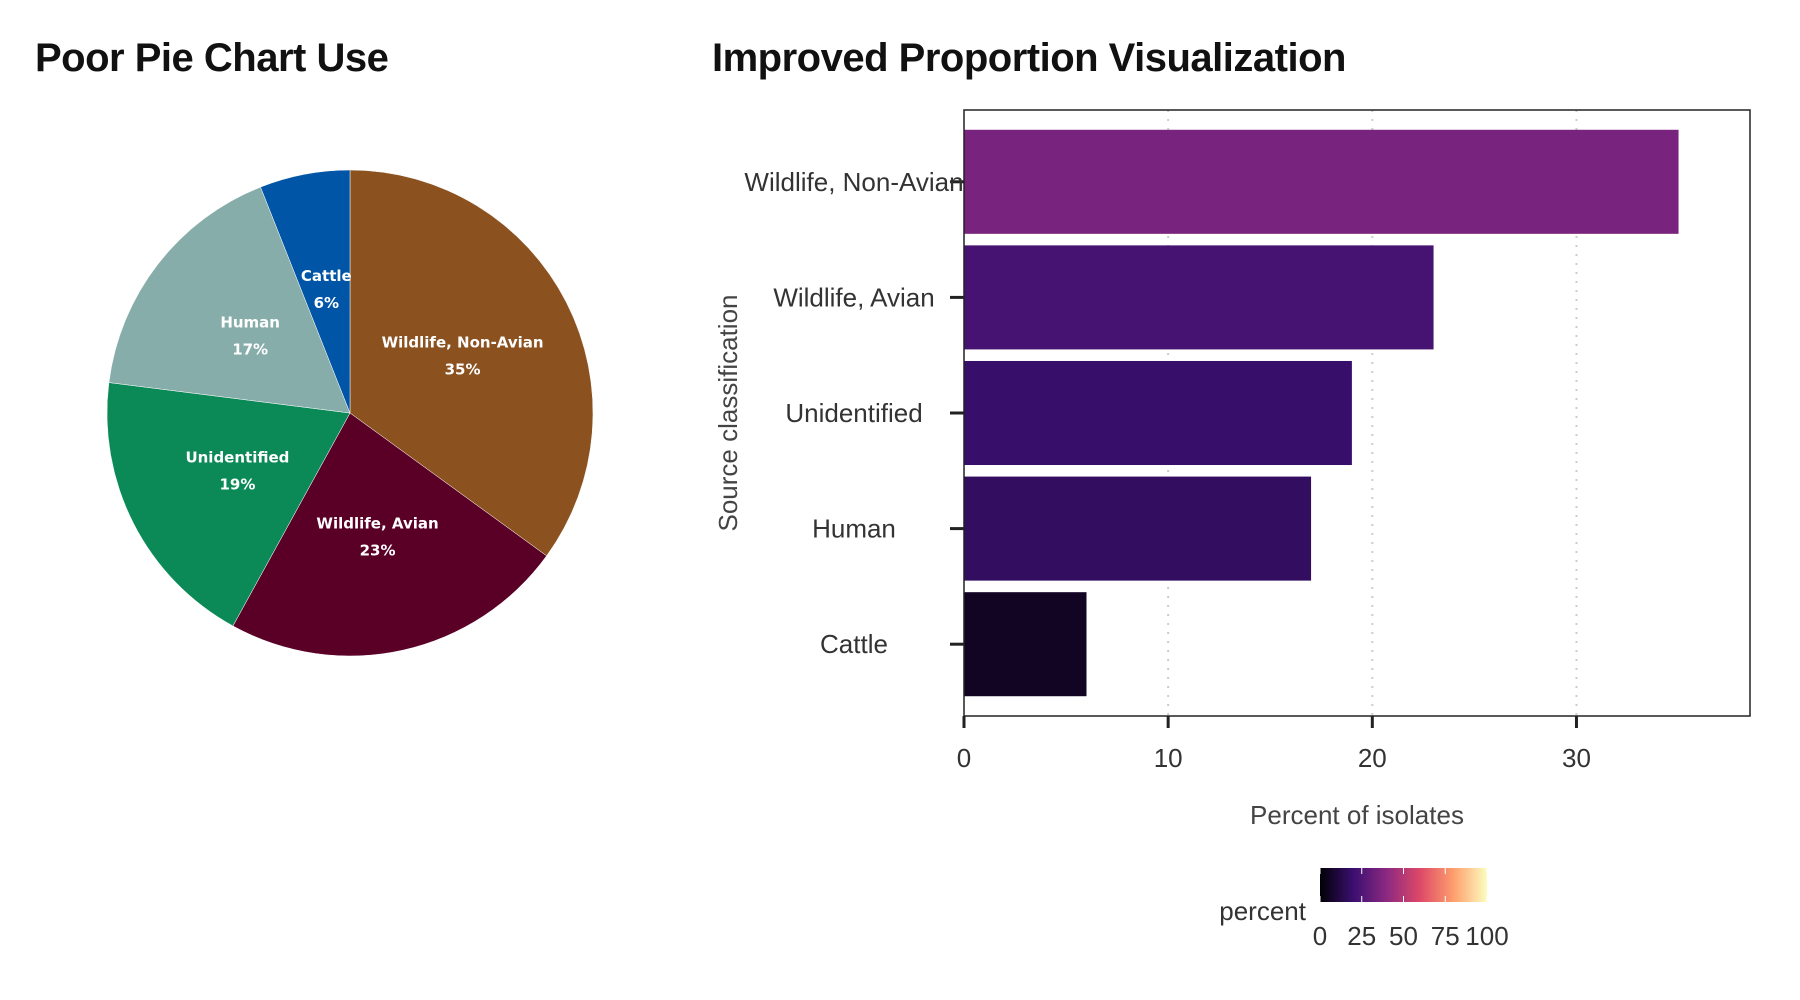 This screenshot has height=1000, width=1800. I want to click on pie-slice-label: Wildlife, Avian, so click(377, 523).